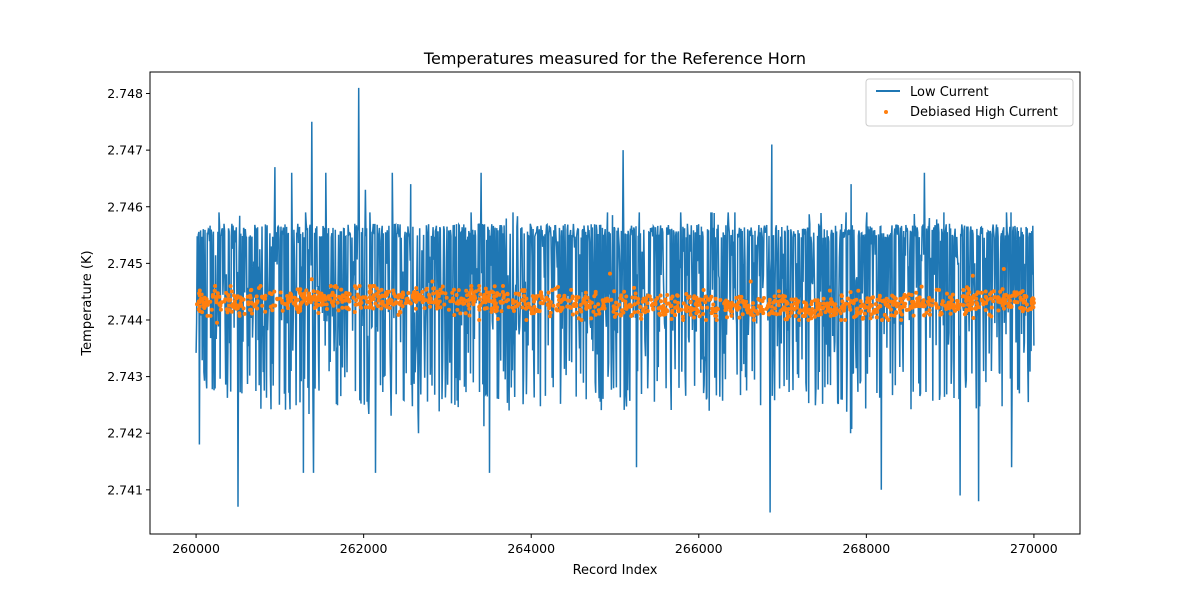 Image resolution: width=1200 pixels, height=600 pixels. I want to click on x-tick-label: 260000, so click(196, 548).